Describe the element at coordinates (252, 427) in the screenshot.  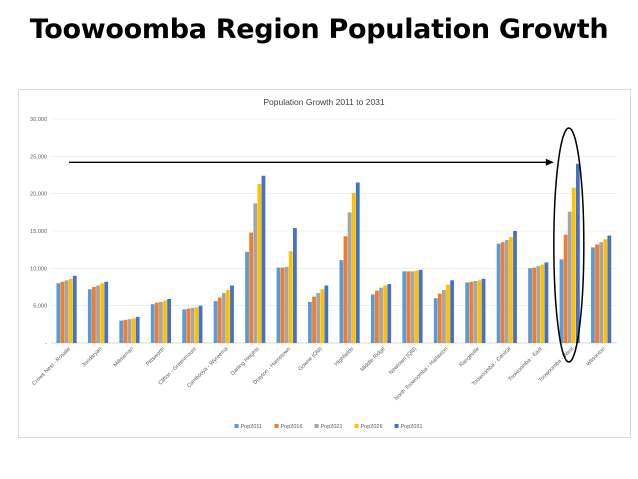
I see `legend-label: Pop2011` at that location.